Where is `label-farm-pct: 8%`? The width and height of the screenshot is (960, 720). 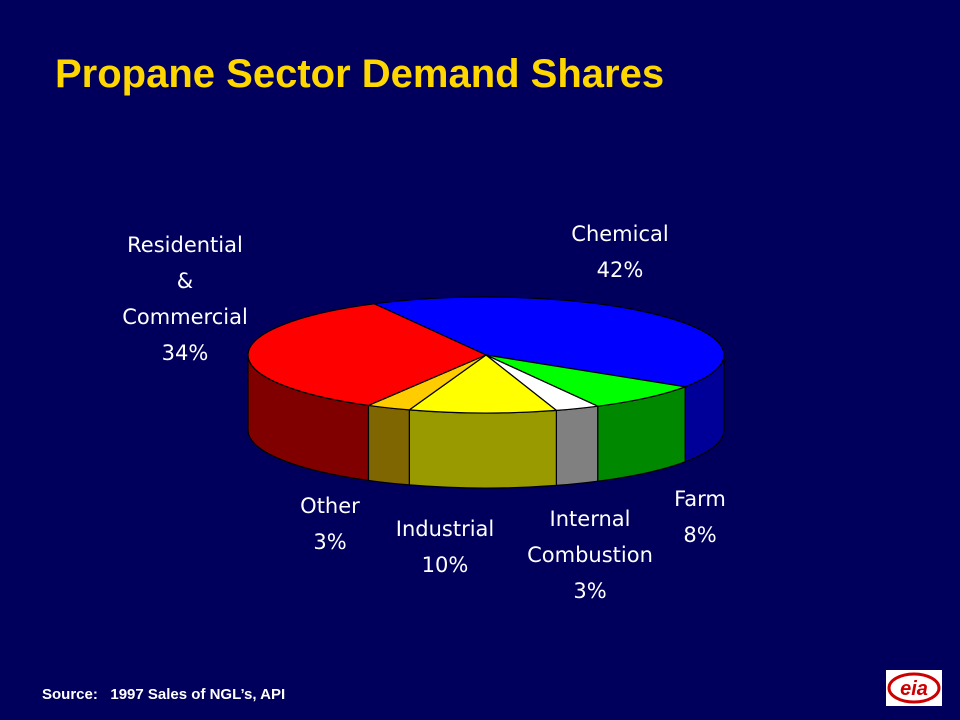
label-farm-pct: 8% is located at coordinates (700, 535).